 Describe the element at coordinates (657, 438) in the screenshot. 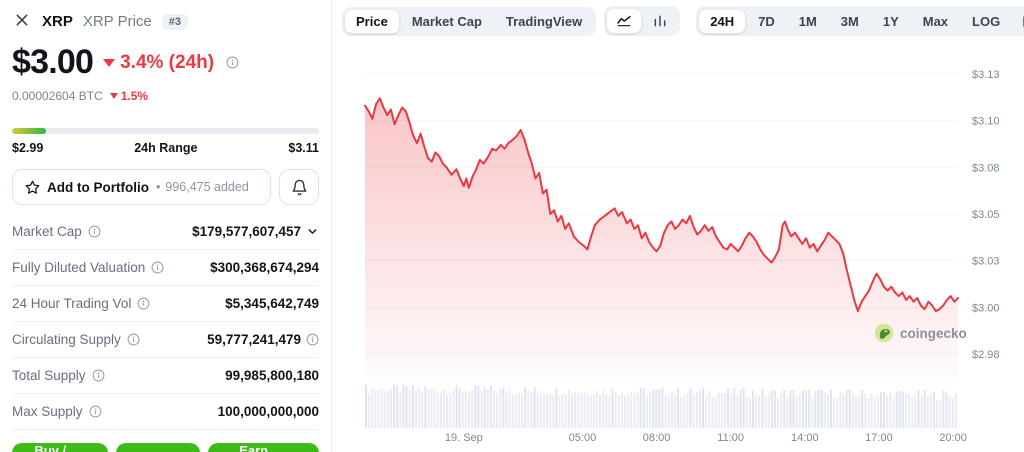

I see `x-axis-label: 08:00` at that location.